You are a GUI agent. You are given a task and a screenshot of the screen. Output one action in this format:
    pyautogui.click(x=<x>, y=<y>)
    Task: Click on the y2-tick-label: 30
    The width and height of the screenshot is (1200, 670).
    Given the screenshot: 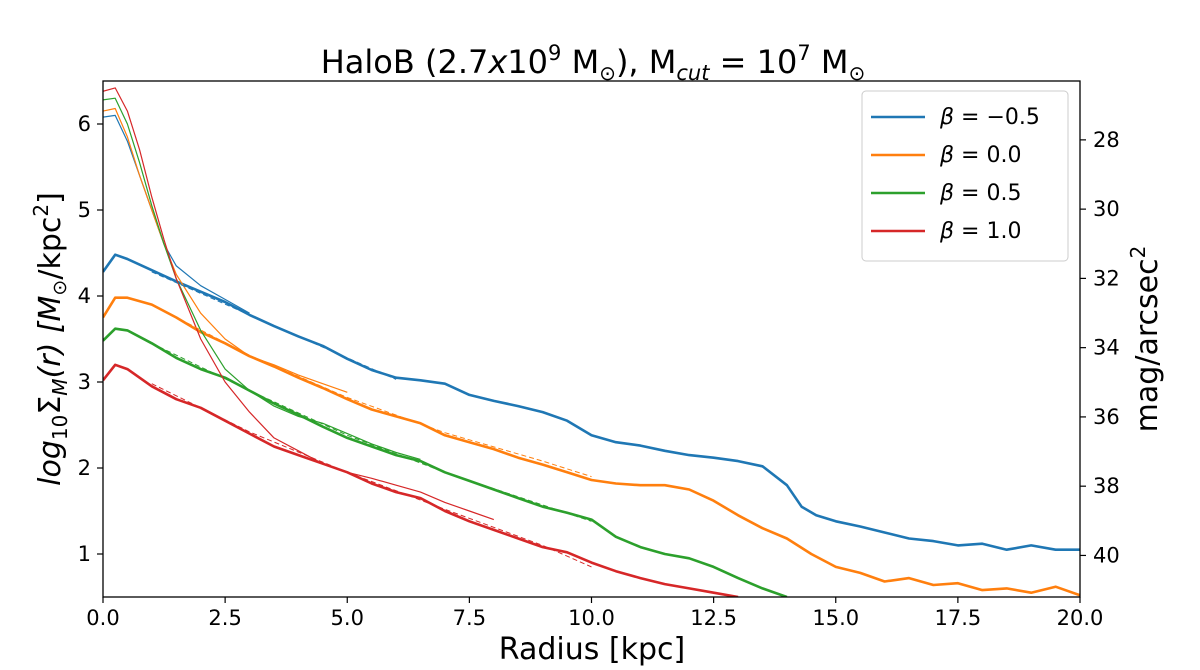 What is the action you would take?
    pyautogui.click(x=1106, y=209)
    